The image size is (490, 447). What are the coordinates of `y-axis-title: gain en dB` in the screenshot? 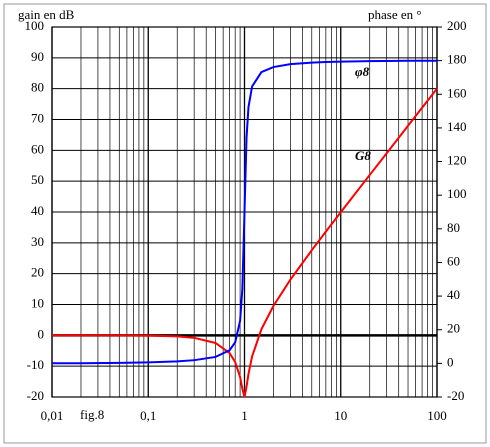 It's located at (46, 14).